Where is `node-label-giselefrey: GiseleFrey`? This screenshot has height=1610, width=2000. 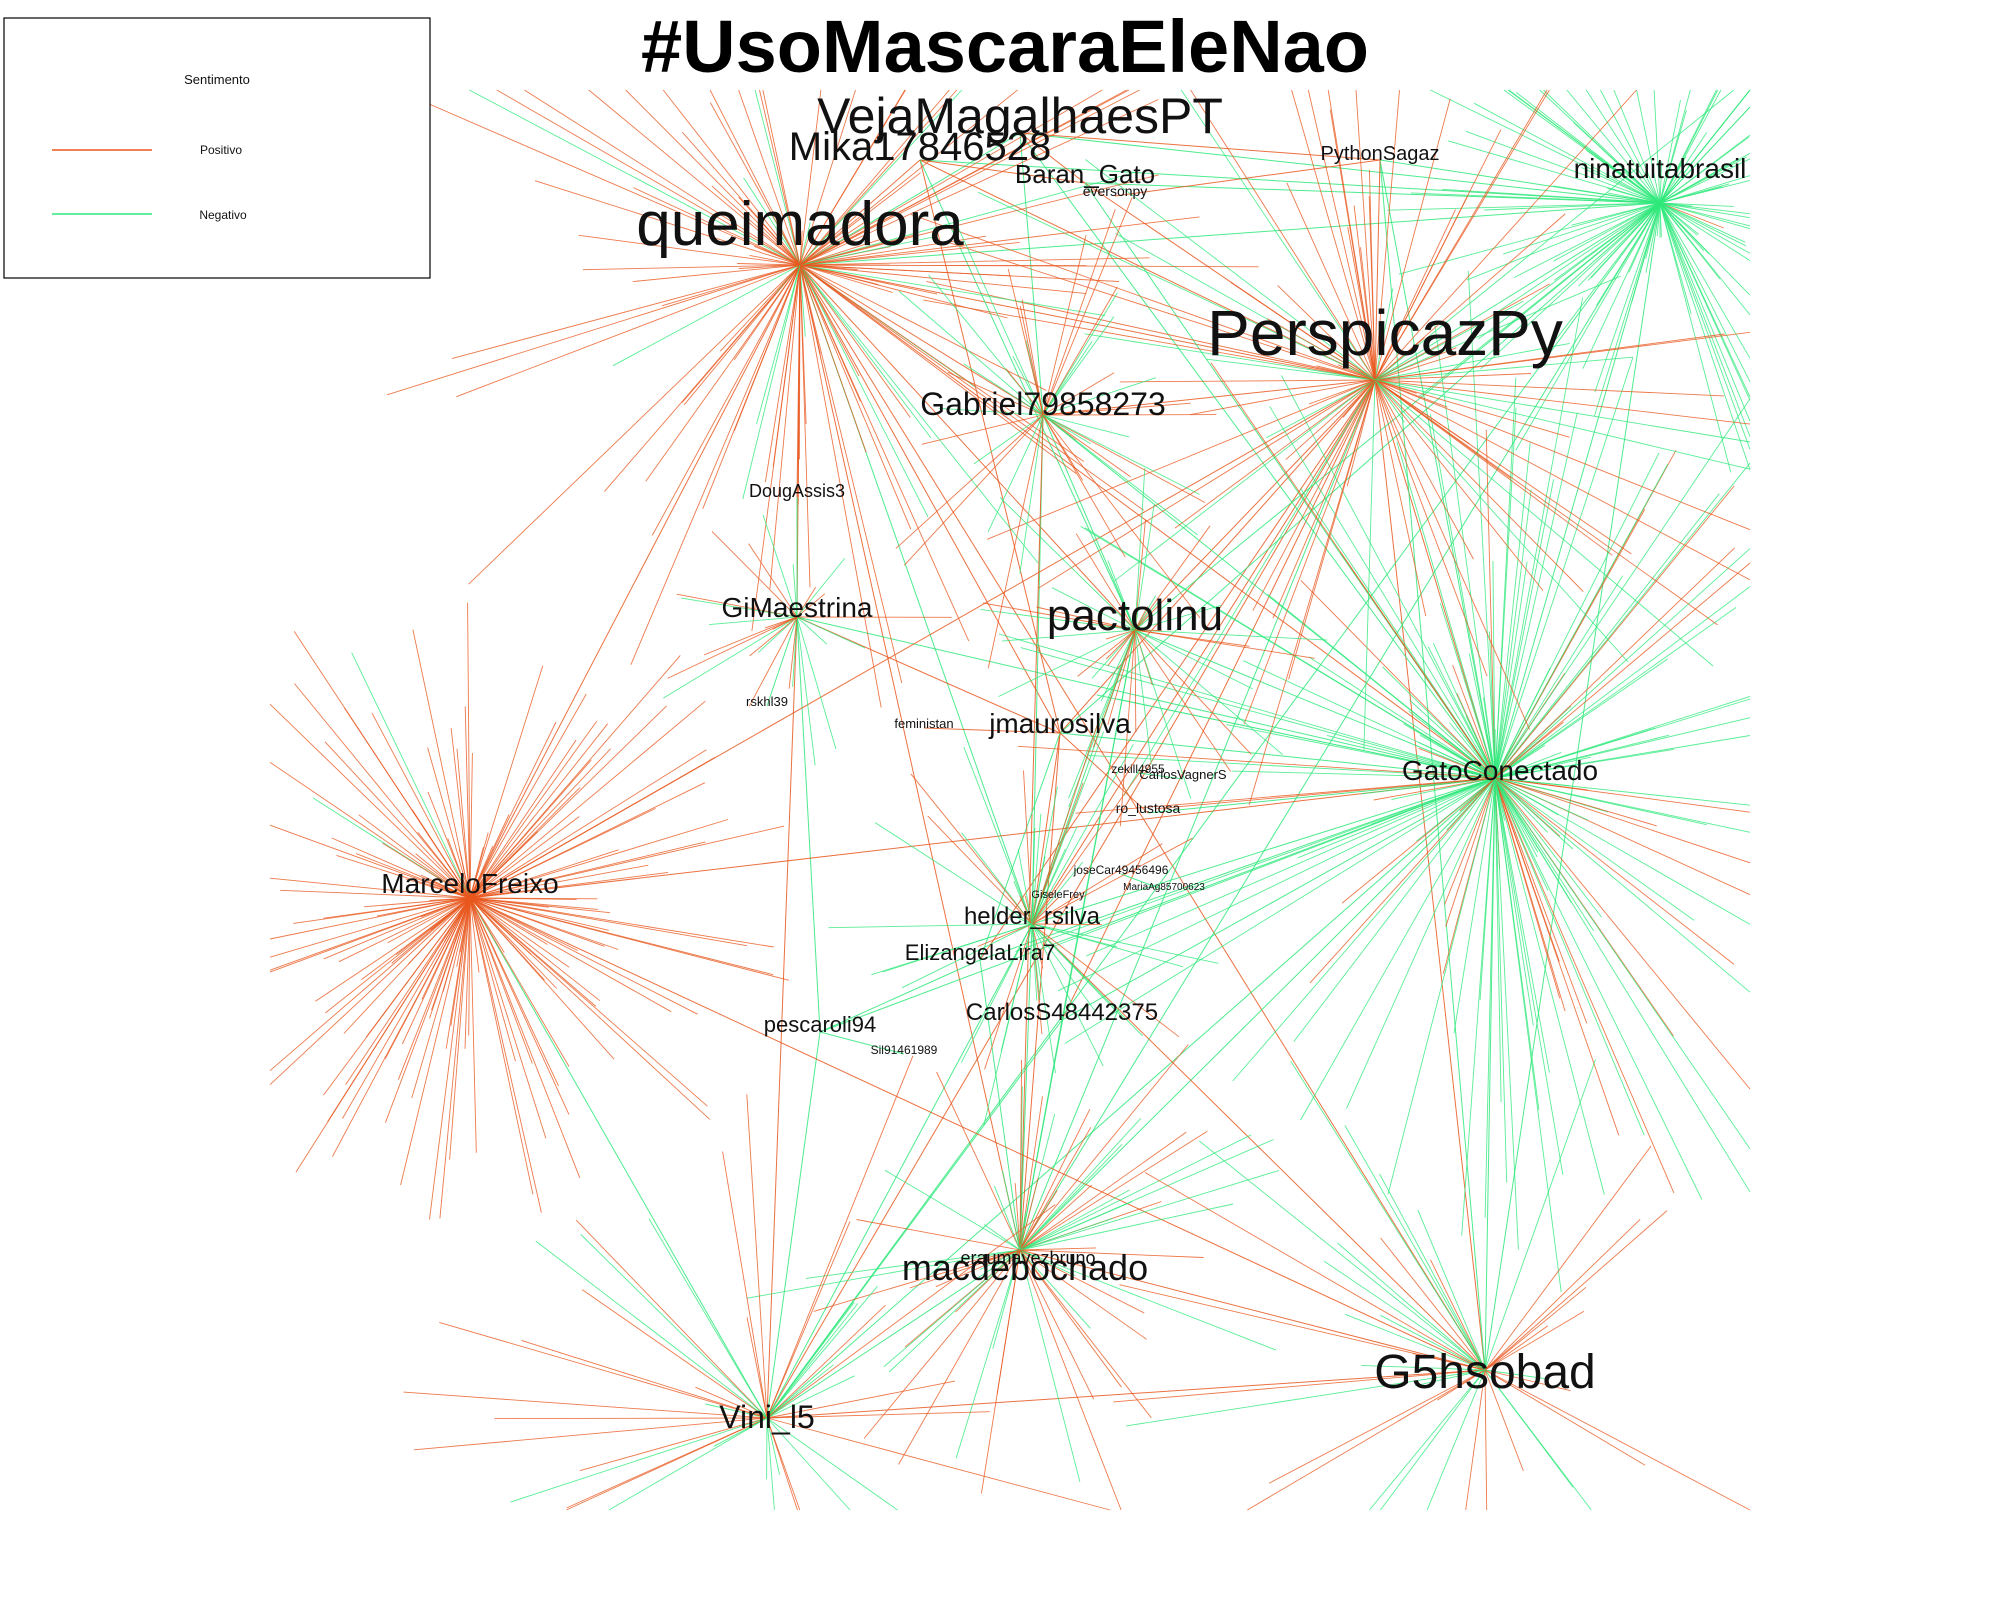 node-label-giselefrey: GiseleFrey is located at coordinates (1058, 895).